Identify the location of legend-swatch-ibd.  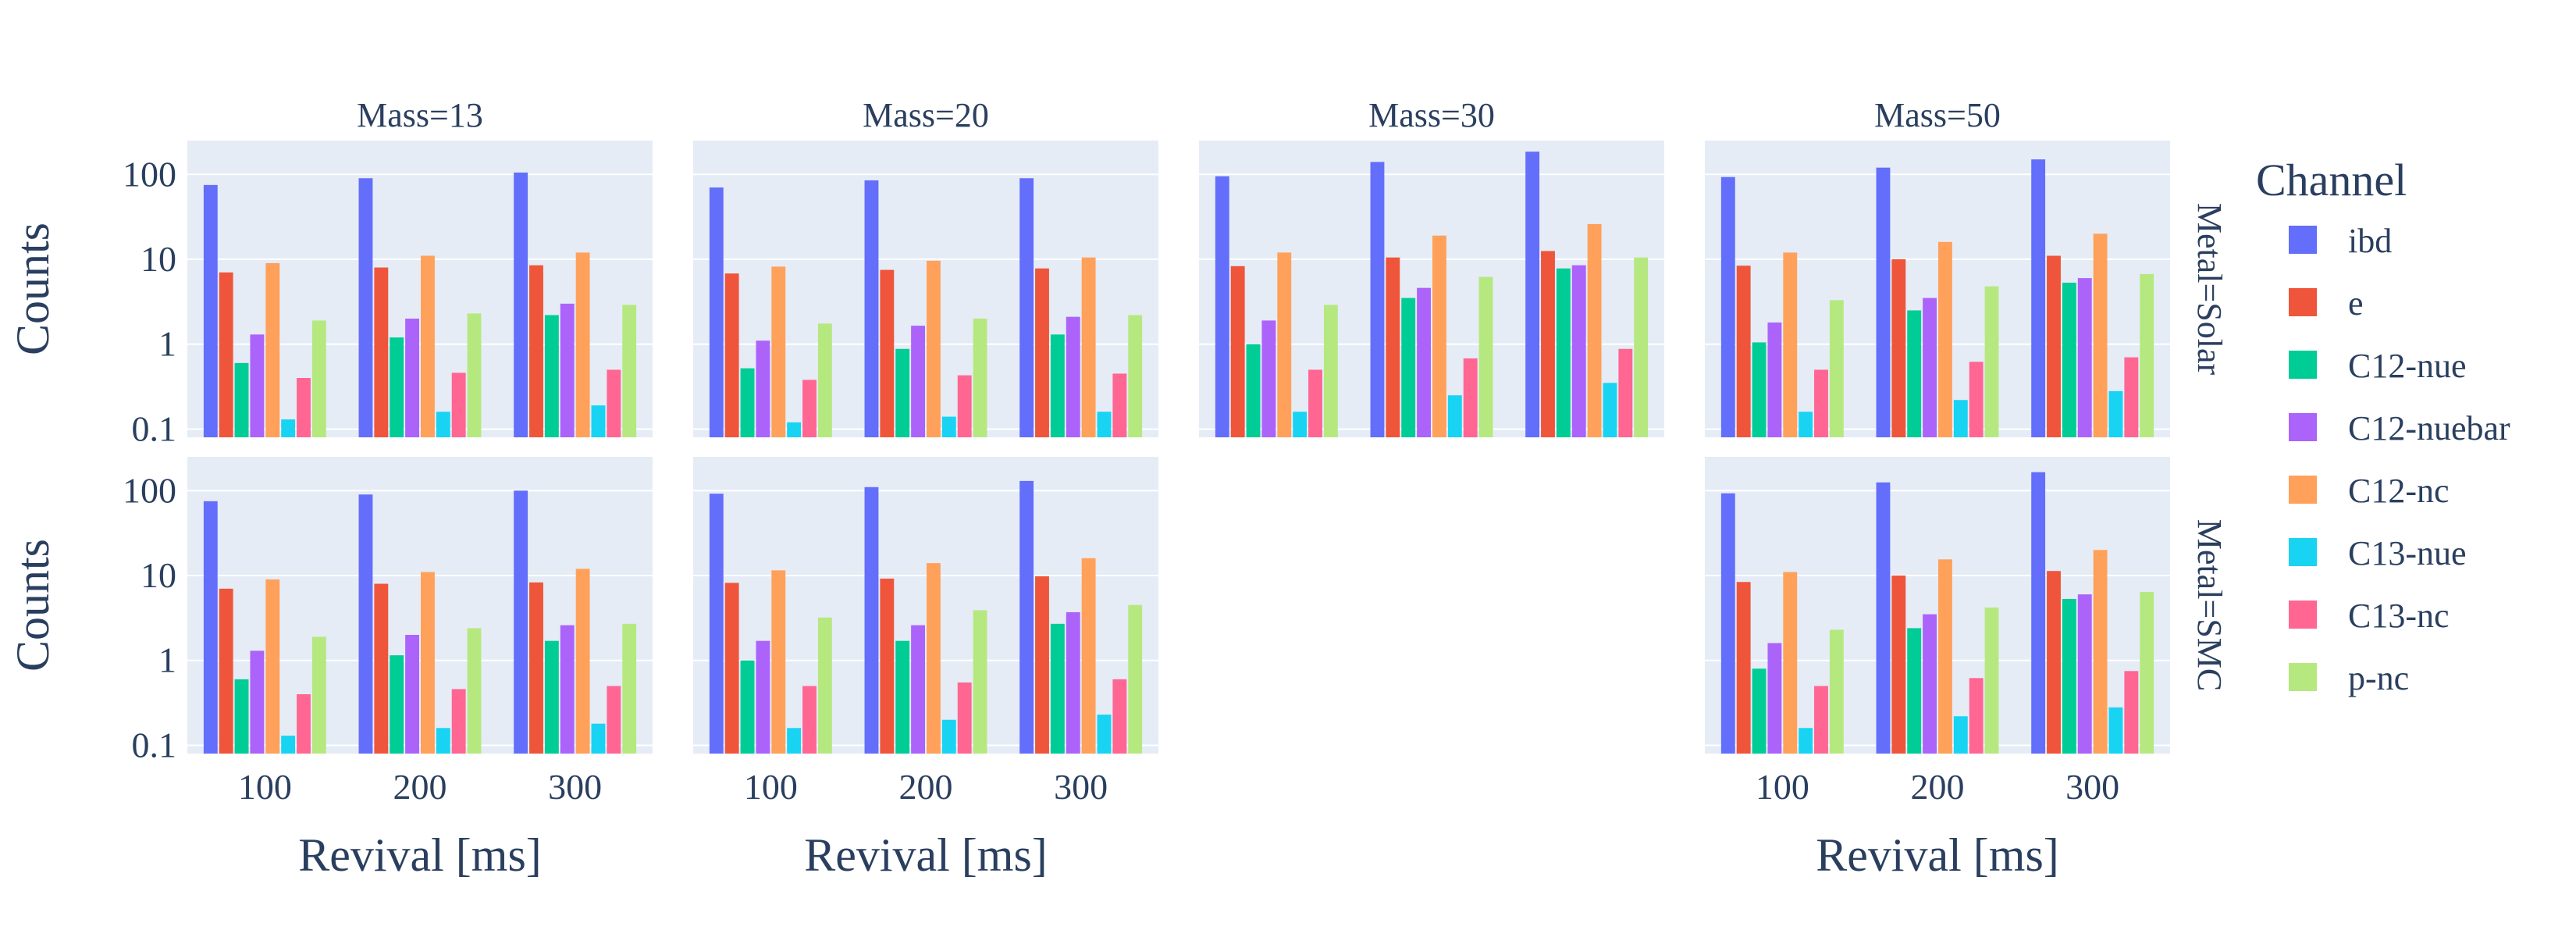
(2303, 240).